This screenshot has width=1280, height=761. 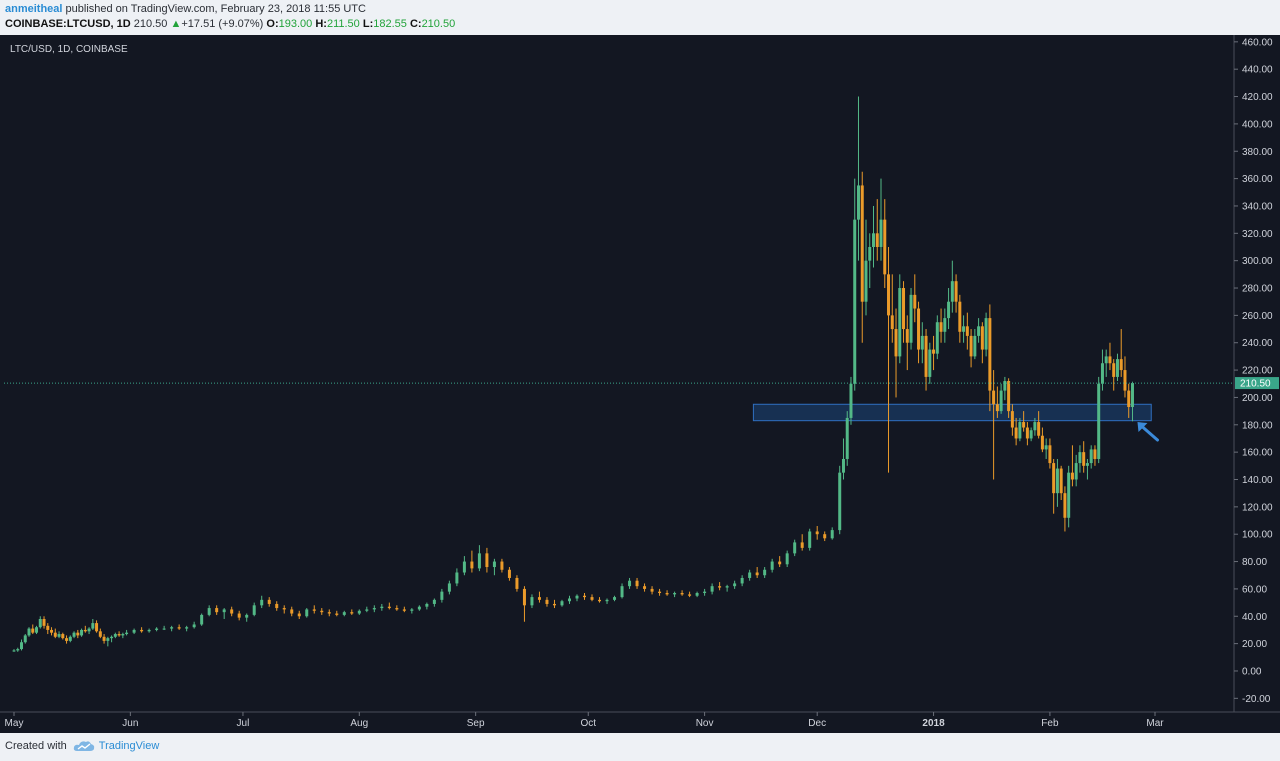 I want to click on y-tick-label: 0.00, so click(x=1252, y=671).